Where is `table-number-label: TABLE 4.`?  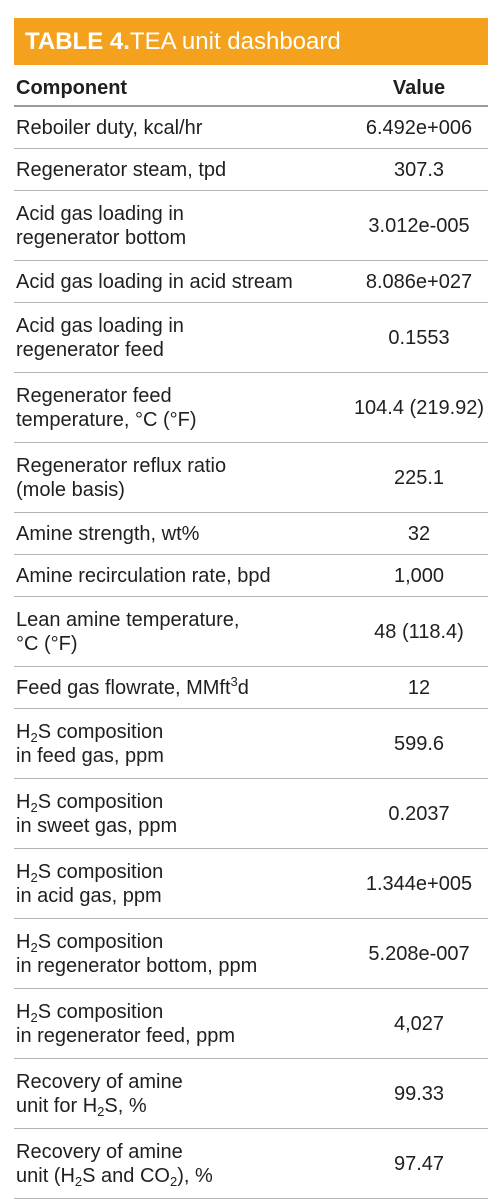
table-number-label: TABLE 4. is located at coordinates (77, 41).